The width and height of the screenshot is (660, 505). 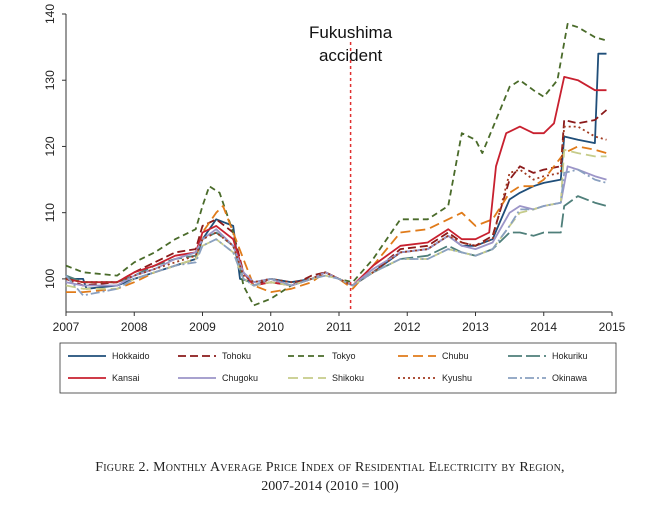 What do you see at coordinates (66, 327) in the screenshot?
I see `x-tick-label: 2007` at bounding box center [66, 327].